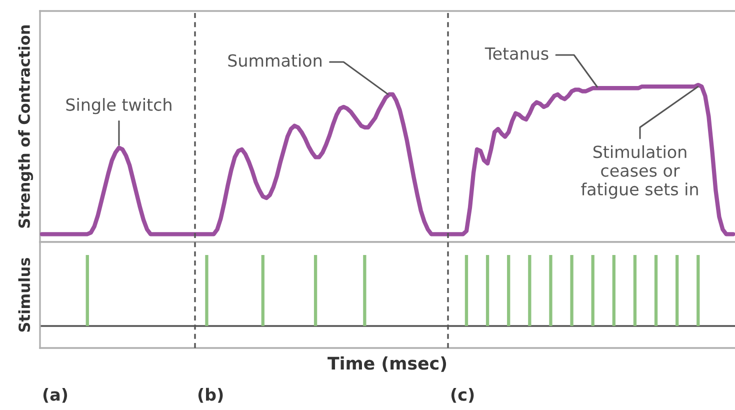 The height and width of the screenshot is (410, 735). What do you see at coordinates (55, 395) in the screenshot?
I see `text: (a)` at bounding box center [55, 395].